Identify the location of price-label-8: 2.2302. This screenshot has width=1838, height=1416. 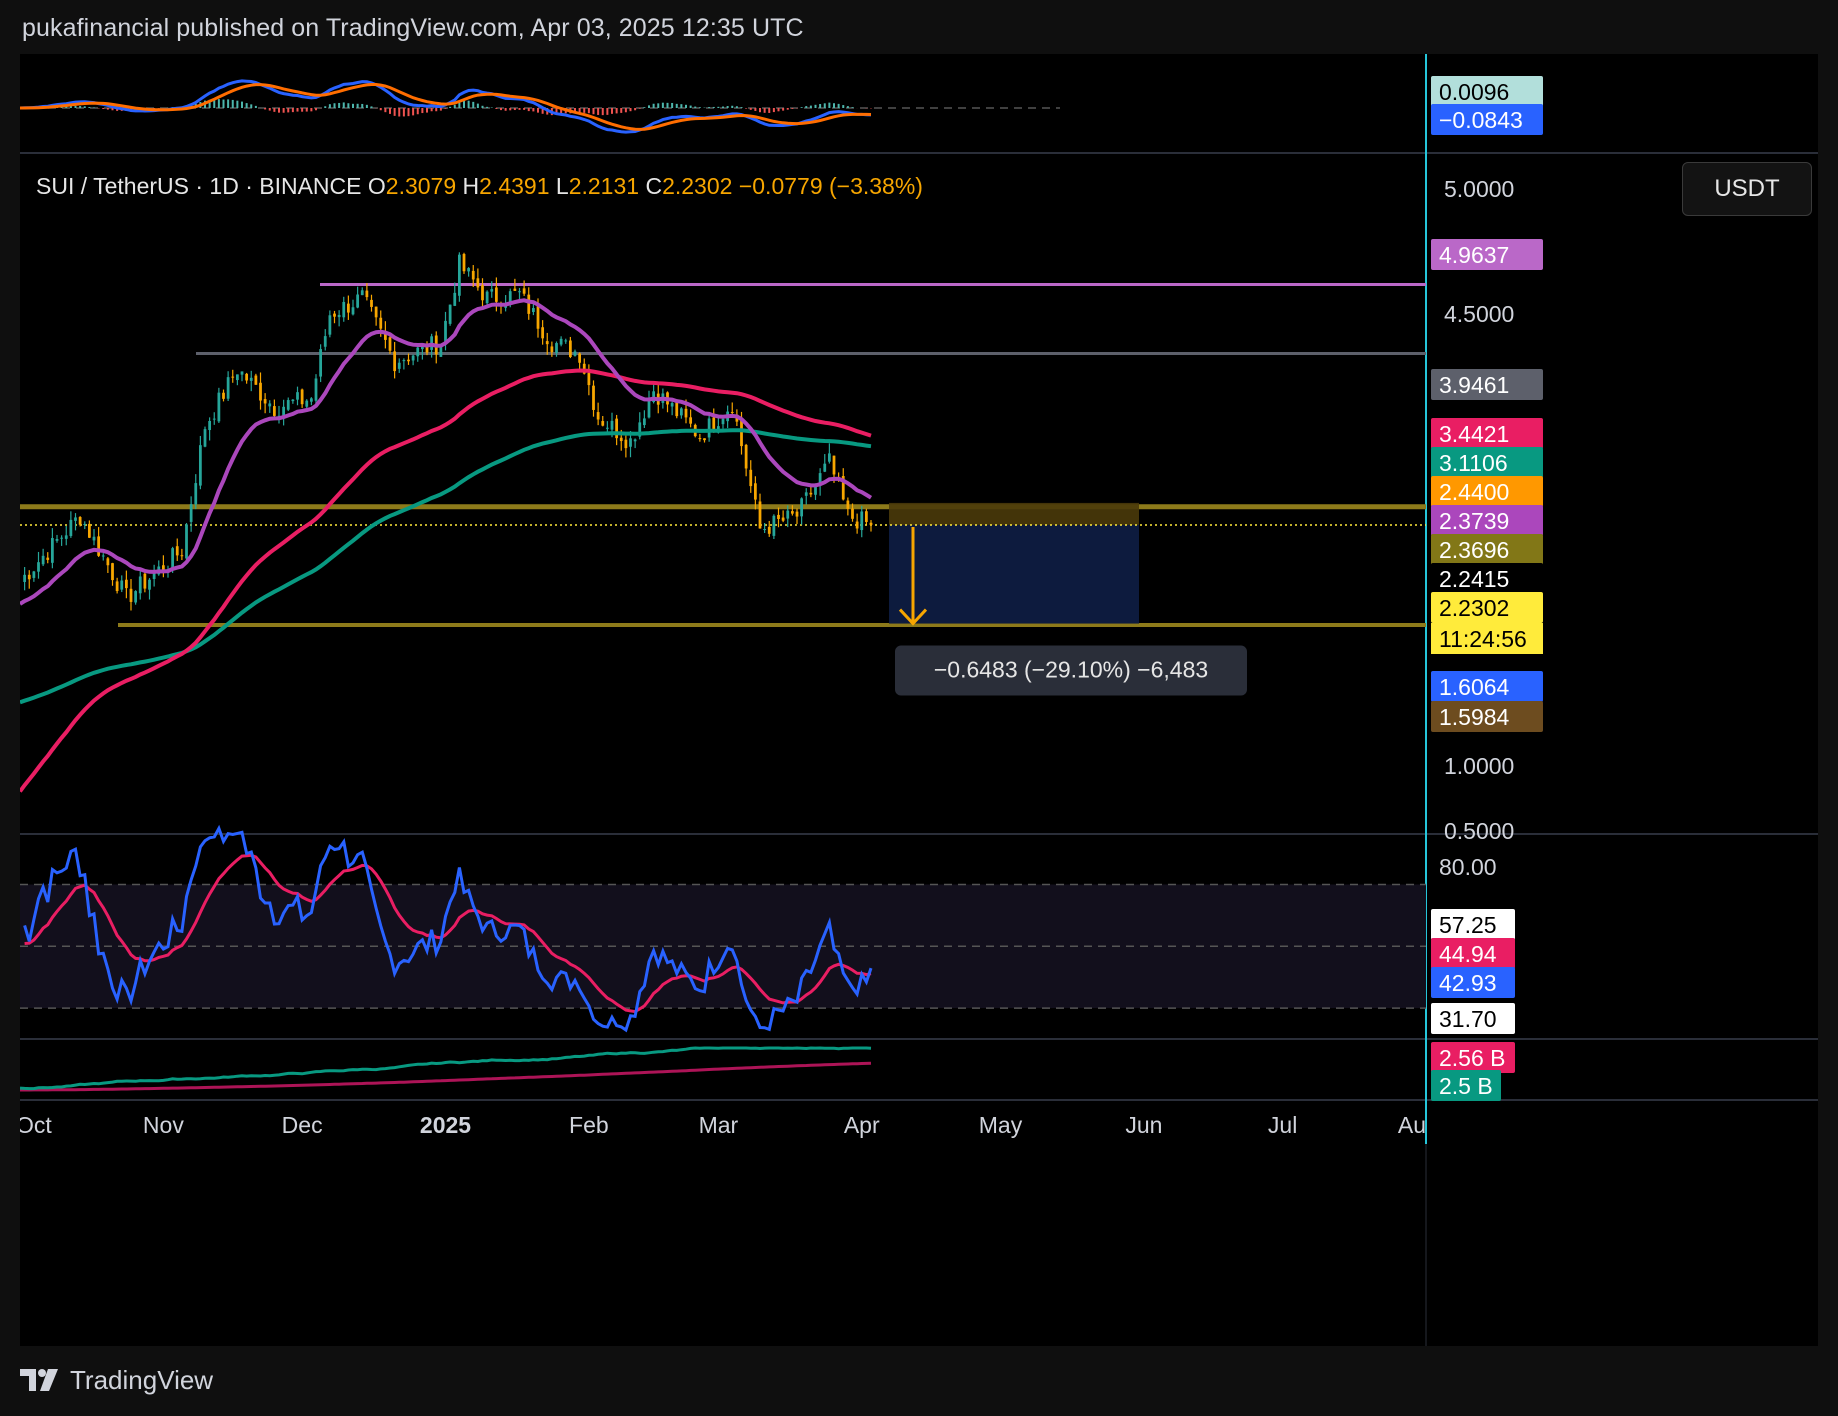
(1487, 607).